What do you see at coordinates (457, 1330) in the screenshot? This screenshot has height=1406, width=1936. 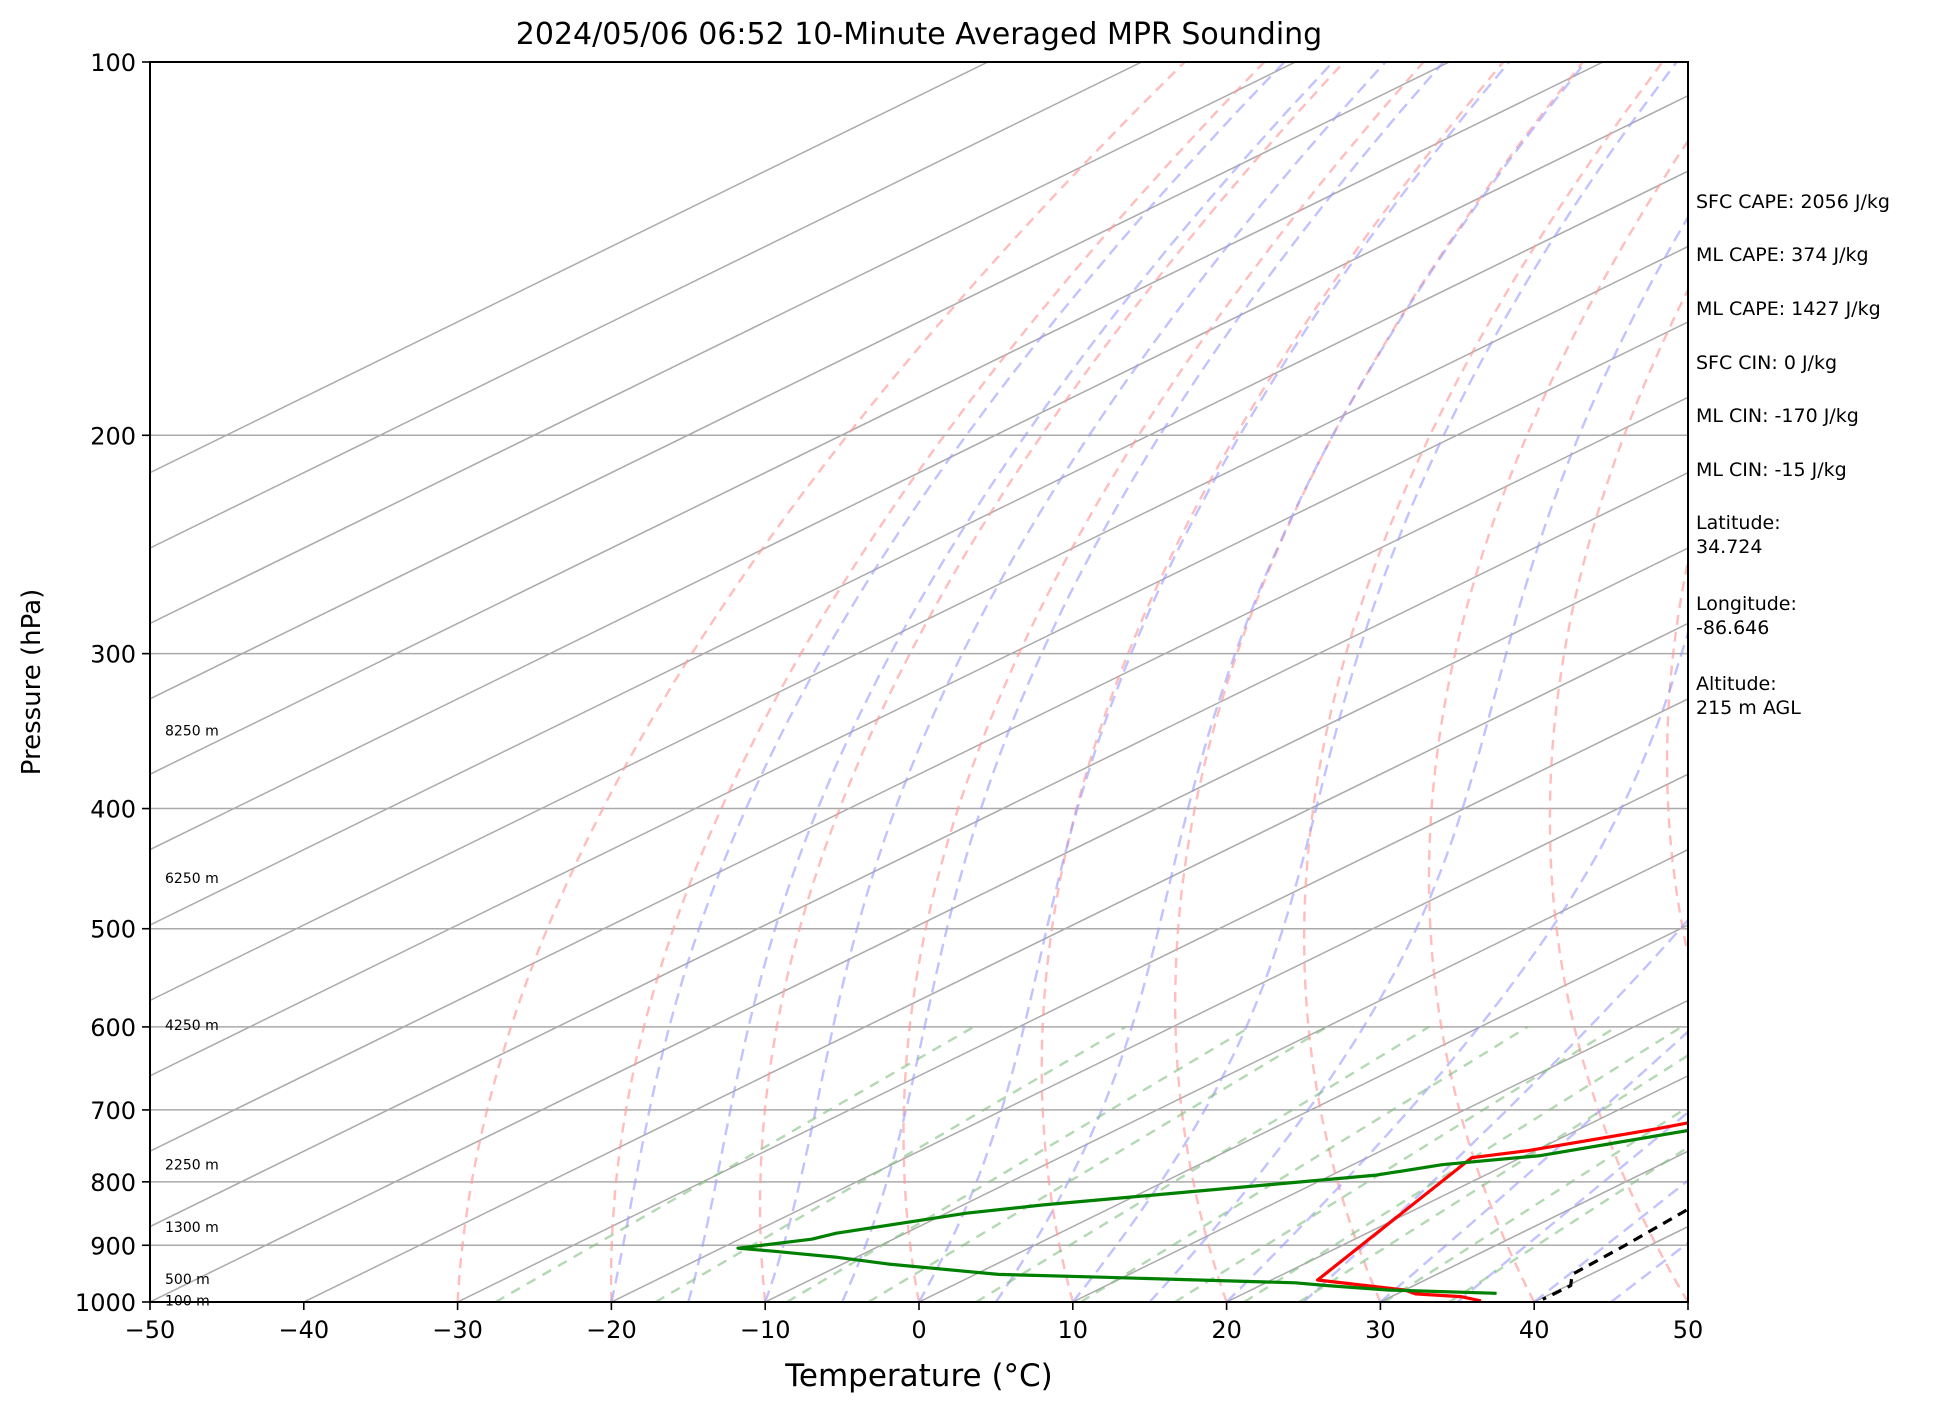 I see `x-tick-label: −30` at bounding box center [457, 1330].